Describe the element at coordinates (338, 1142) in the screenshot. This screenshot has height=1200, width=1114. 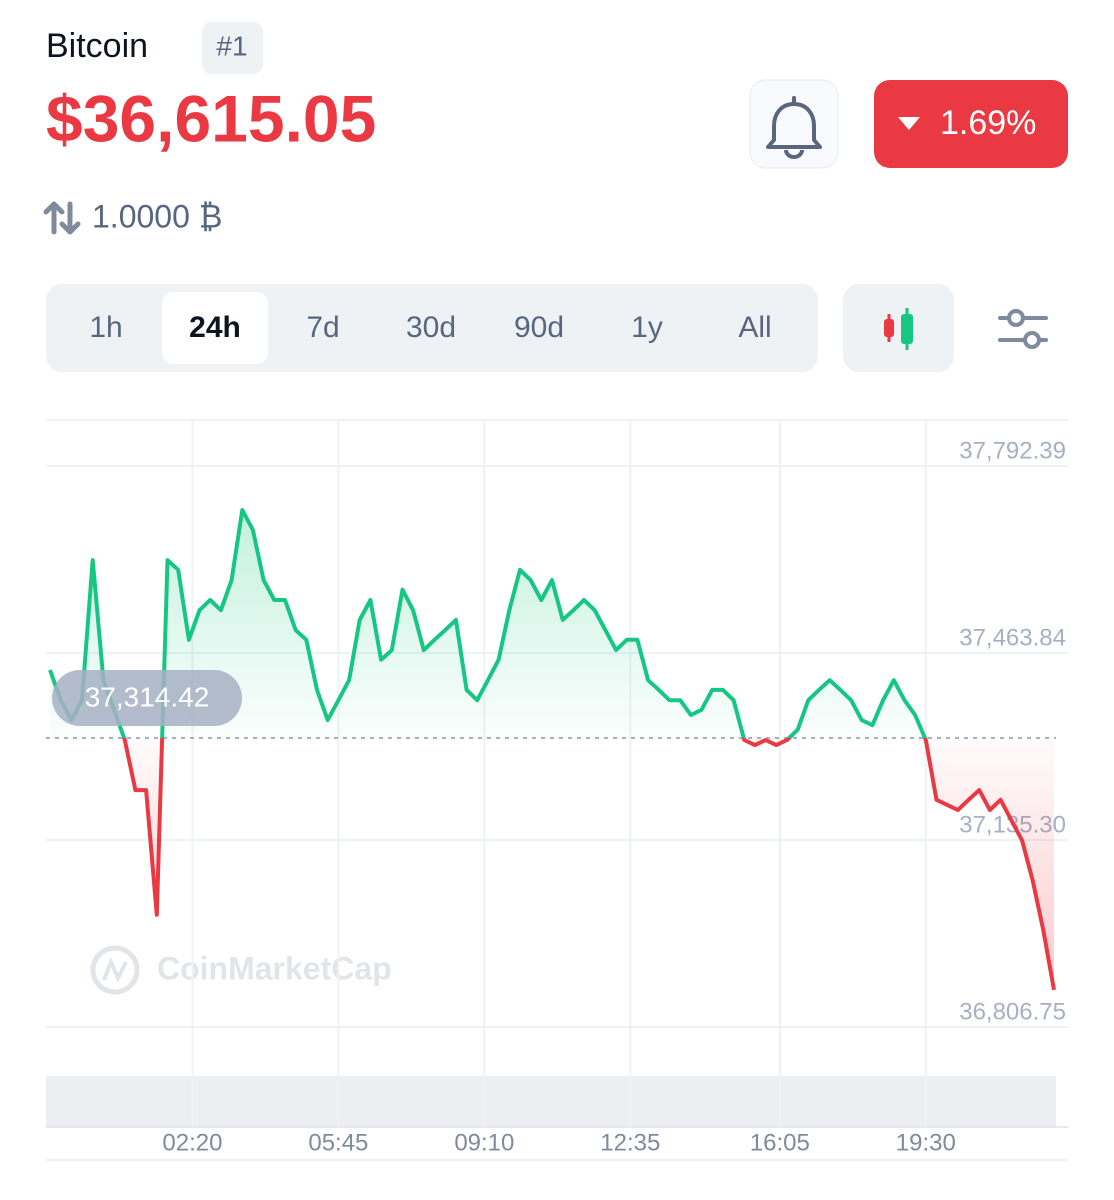
I see `x-tick-label: 05:45` at that location.